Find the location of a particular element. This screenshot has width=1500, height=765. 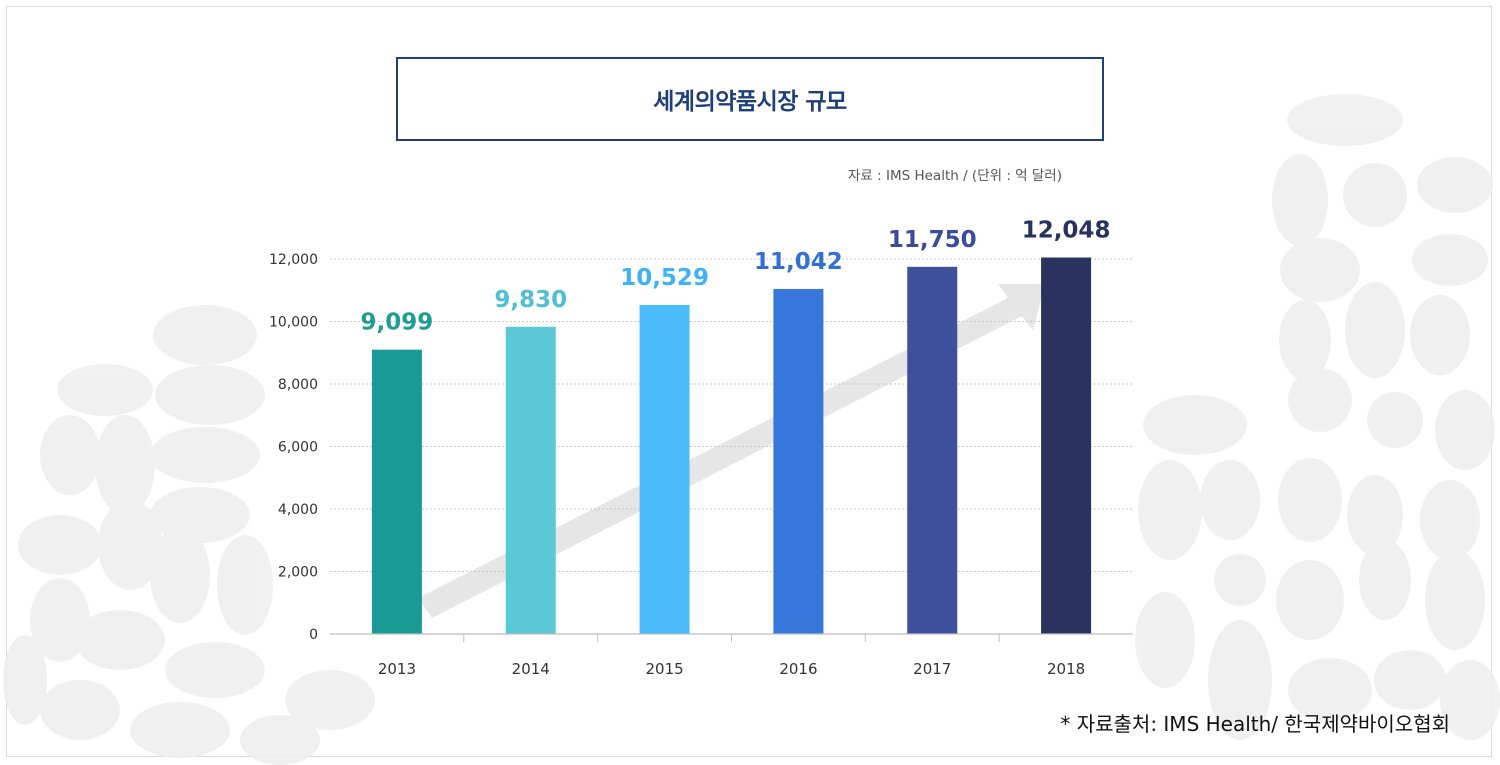

bar-2017 is located at coordinates (932, 450).